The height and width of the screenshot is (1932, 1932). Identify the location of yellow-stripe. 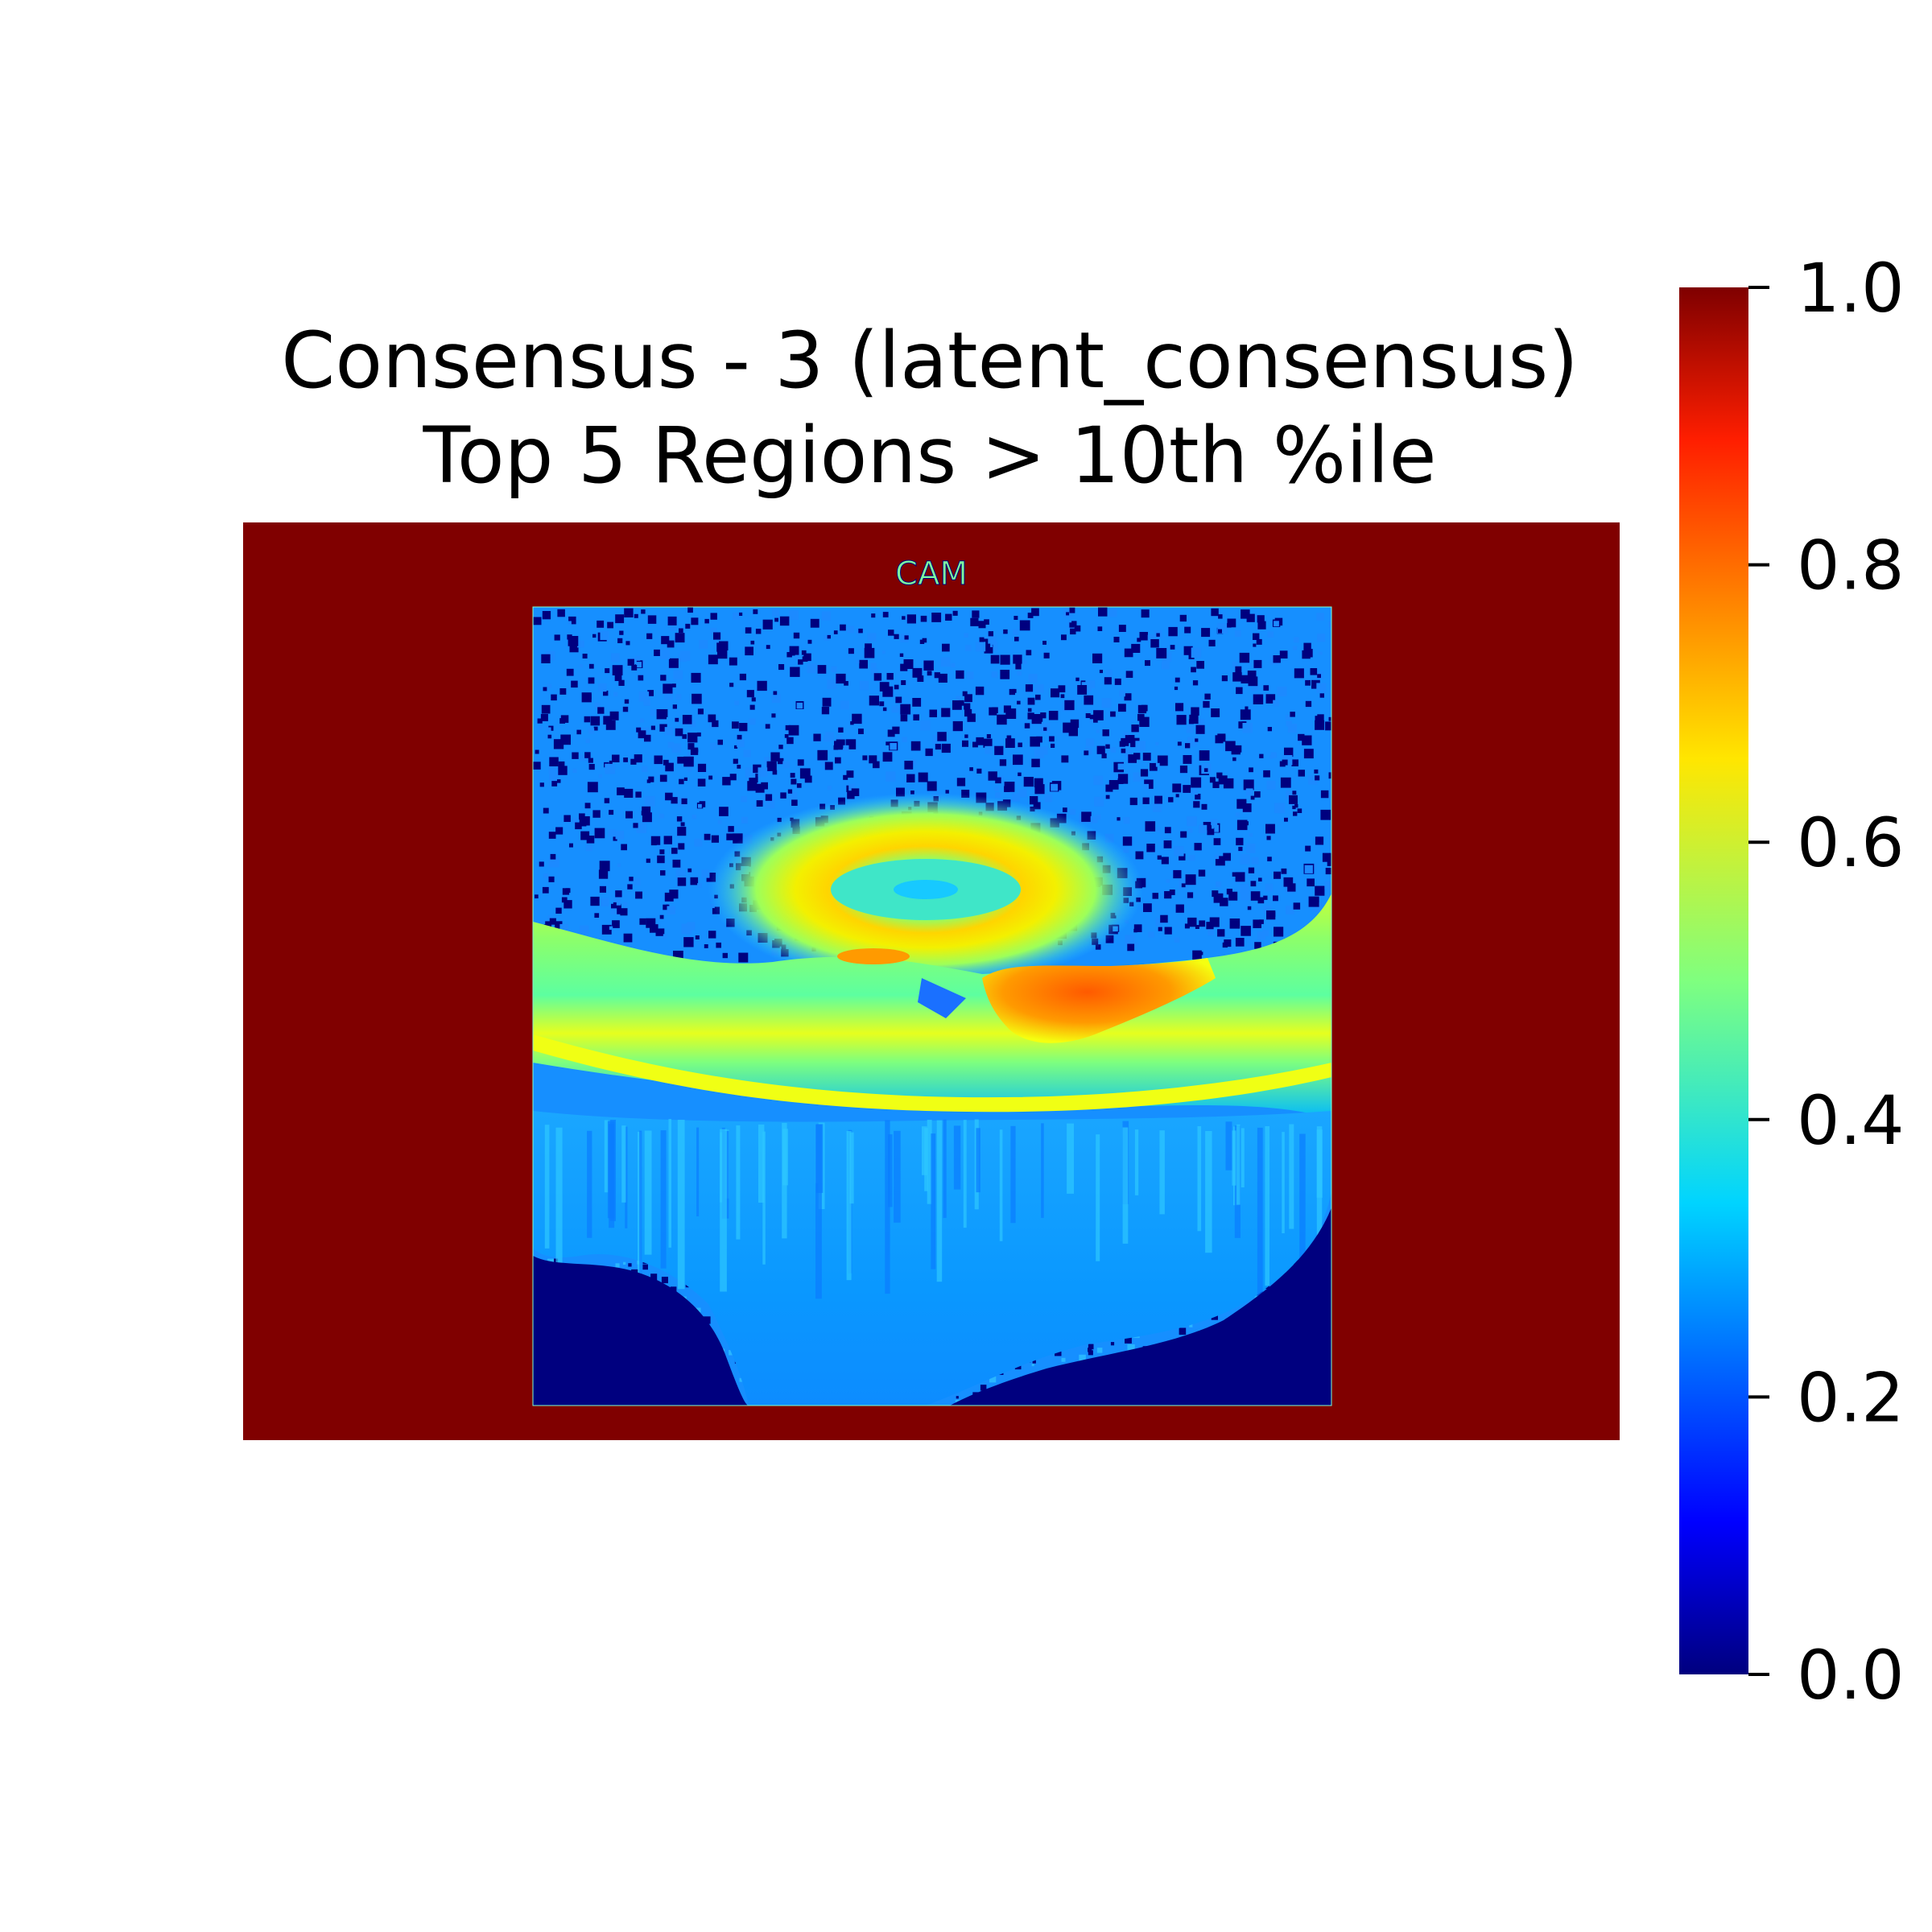
(932, 1073).